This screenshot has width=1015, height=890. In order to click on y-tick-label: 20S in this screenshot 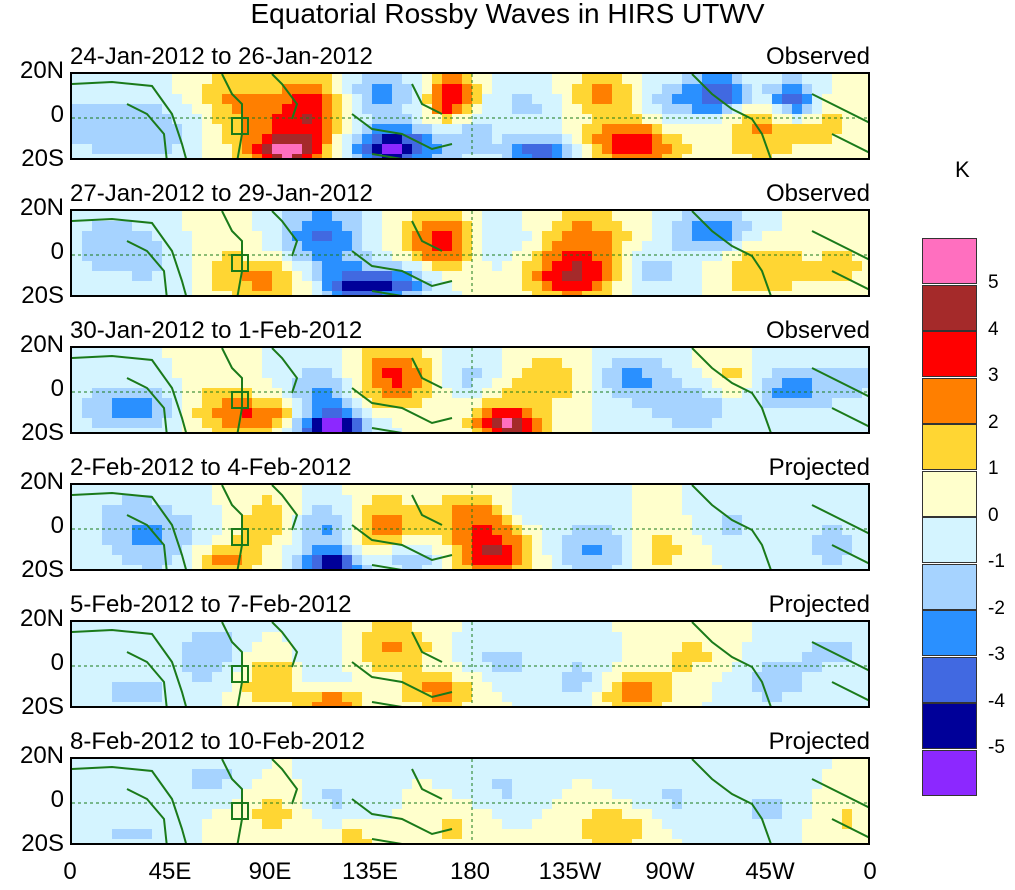, I will do `click(42, 569)`.